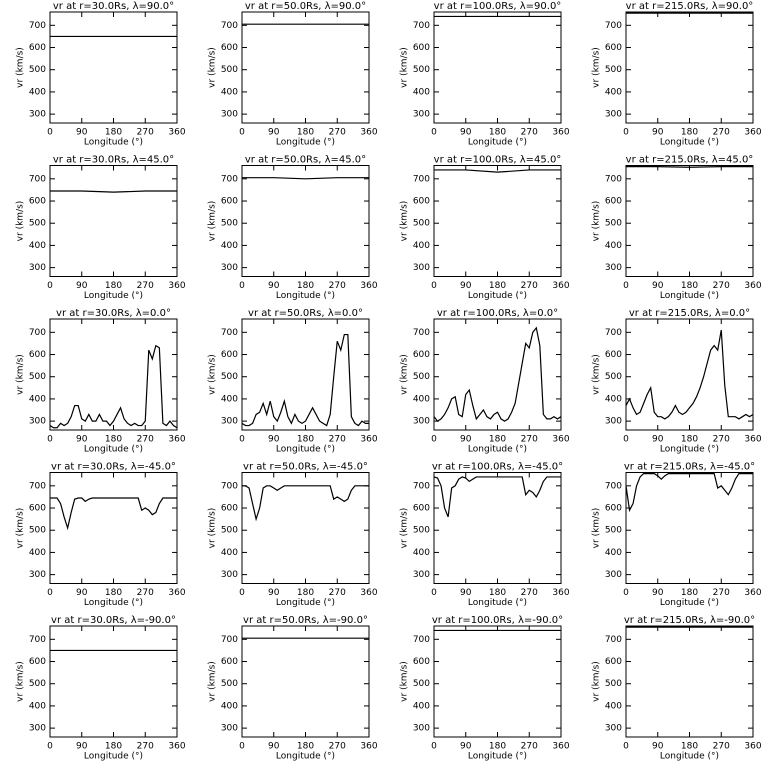  What do you see at coordinates (498, 6) in the screenshot?
I see `chart-title: vr at r=100.0Rs, λ=90.0°` at bounding box center [498, 6].